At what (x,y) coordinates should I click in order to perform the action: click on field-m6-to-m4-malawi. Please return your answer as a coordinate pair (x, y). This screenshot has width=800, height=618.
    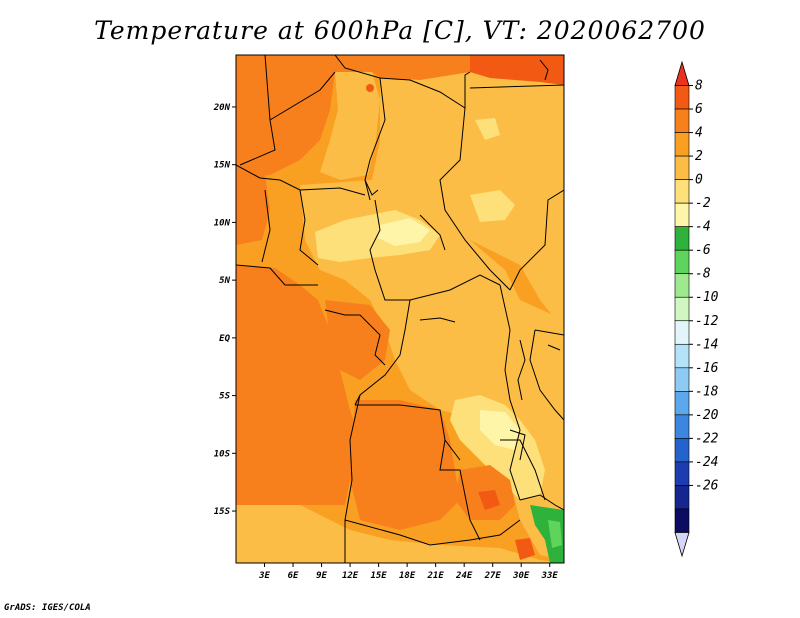
    Looking at the image, I should click on (547, 534).